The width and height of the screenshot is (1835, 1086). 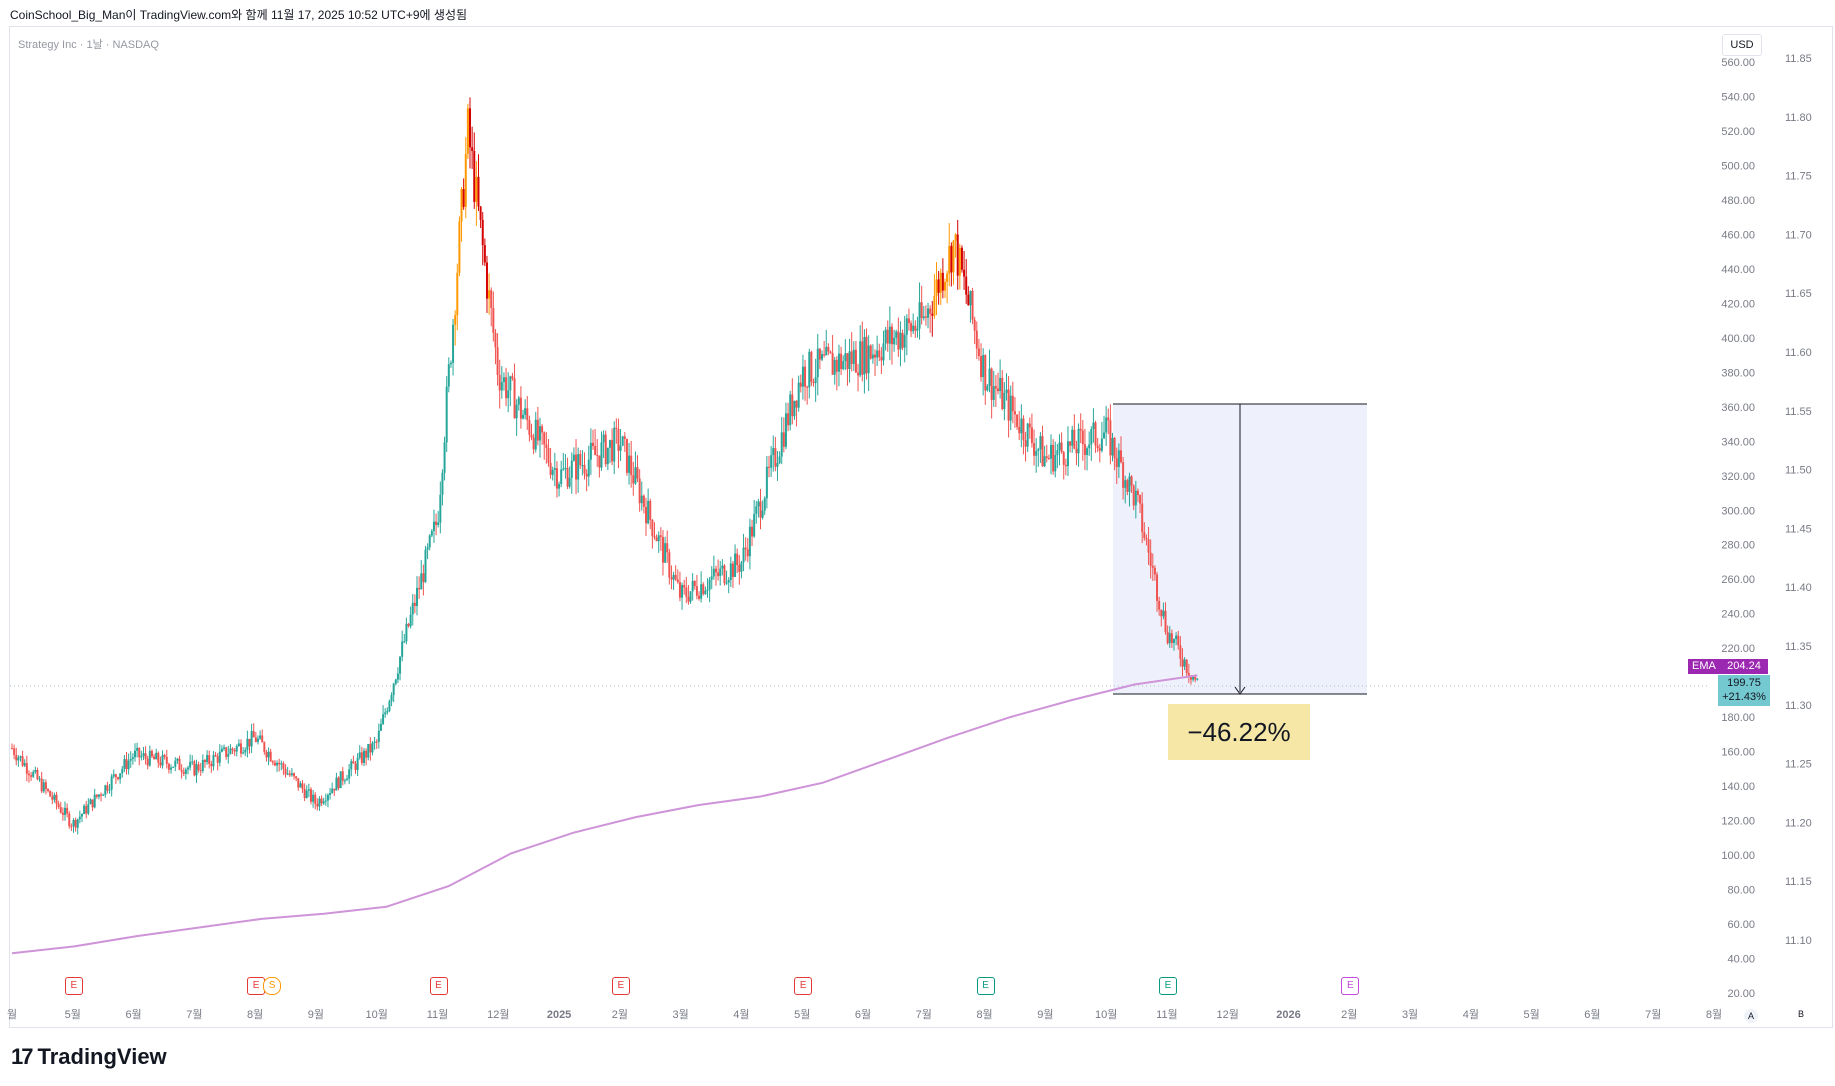 What do you see at coordinates (1798, 177) in the screenshot?
I see `y-tick-right: 11.75` at bounding box center [1798, 177].